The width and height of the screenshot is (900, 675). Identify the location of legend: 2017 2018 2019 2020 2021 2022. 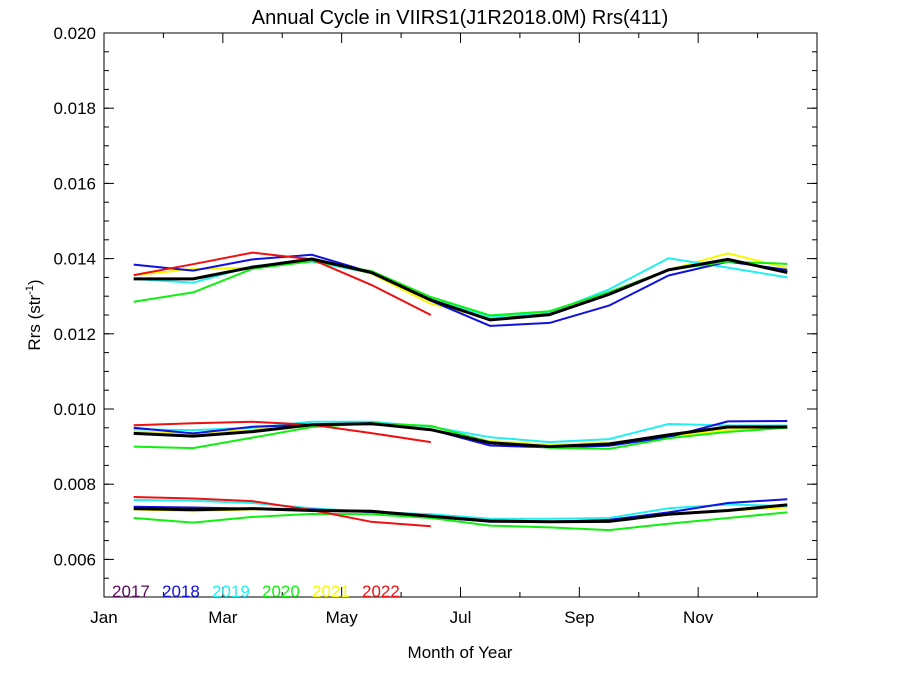
(256, 591).